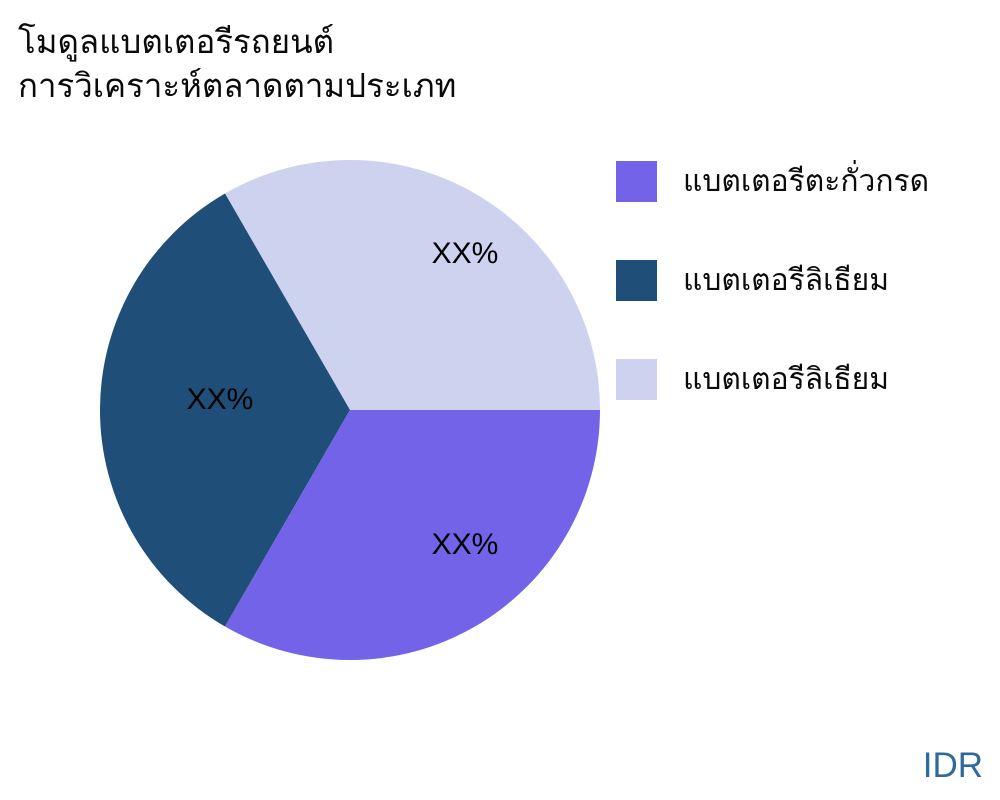  What do you see at coordinates (176, 41) in the screenshot?
I see `chart-title-line1: โมดูลแบตเตอรีรถยนต์` at bounding box center [176, 41].